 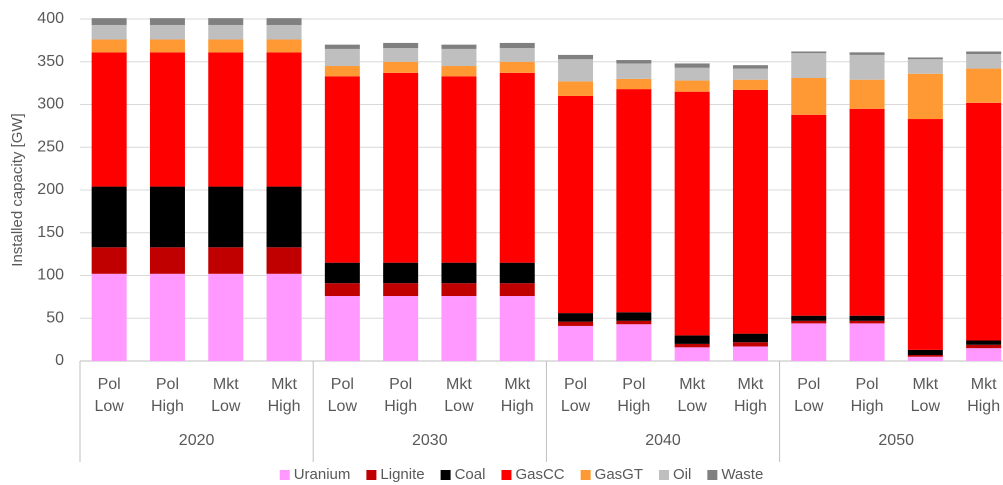 I want to click on legend-label: Waste, so click(x=742, y=474).